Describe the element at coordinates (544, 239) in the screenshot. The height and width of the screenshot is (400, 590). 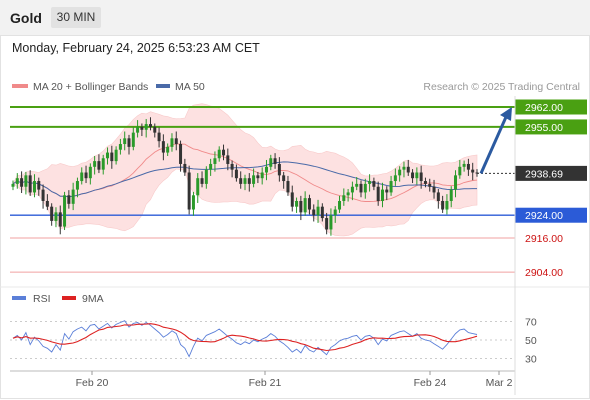
I see `level-label-2916.00: 2916.00` at that location.